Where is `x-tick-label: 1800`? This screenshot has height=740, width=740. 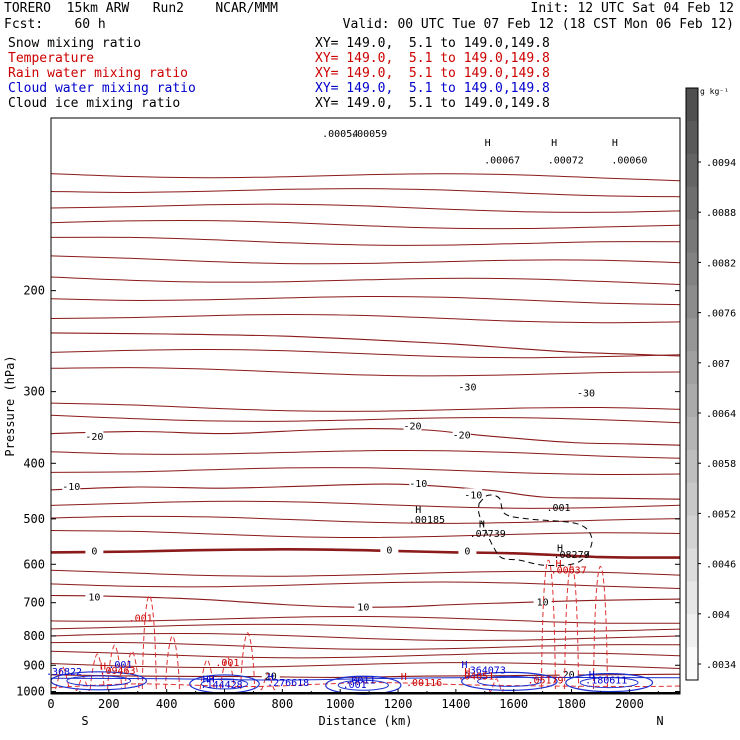 x-tick-label: 1800 is located at coordinates (571, 704).